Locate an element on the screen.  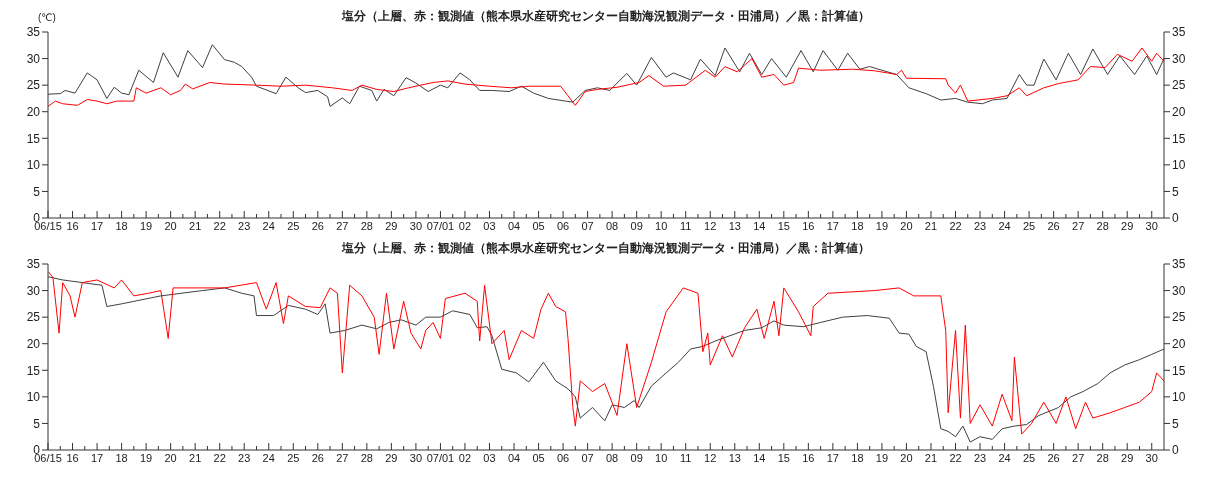
y-tick-label: 15 is located at coordinates (33, 138).